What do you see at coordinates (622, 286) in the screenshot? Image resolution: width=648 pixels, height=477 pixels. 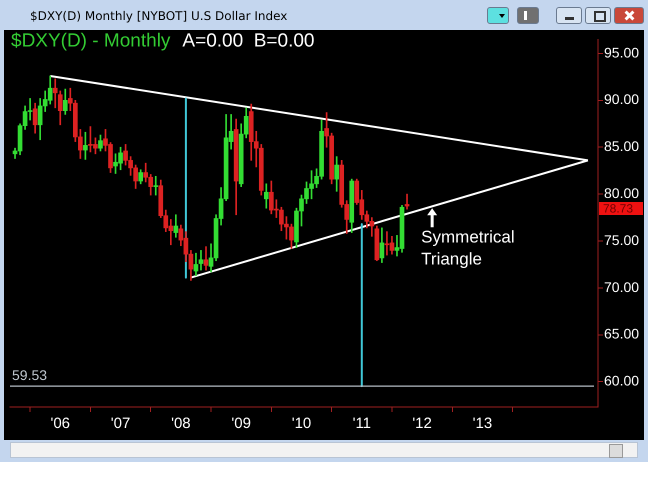 I see `y-tick-label: 70.00` at bounding box center [622, 286].